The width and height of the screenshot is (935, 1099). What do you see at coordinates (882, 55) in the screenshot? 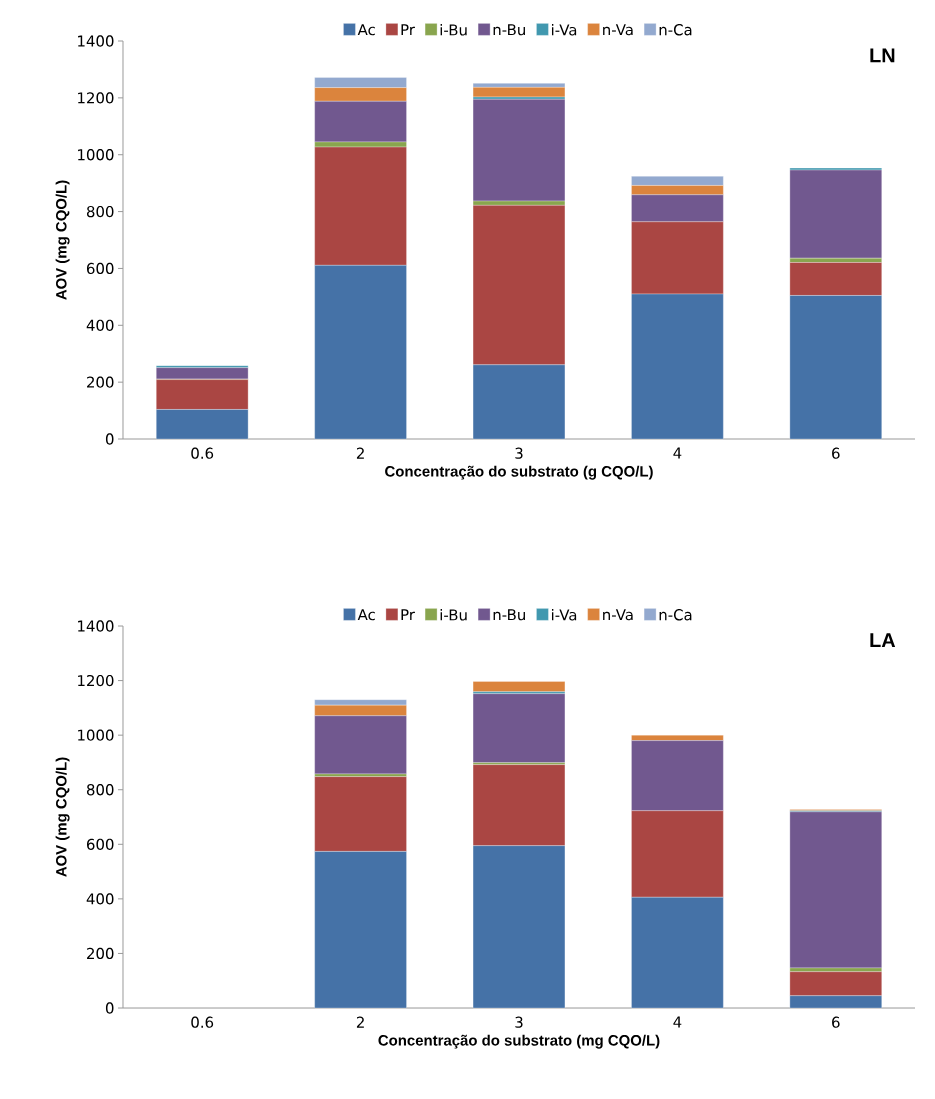
I see `annotation: LN` at bounding box center [882, 55].